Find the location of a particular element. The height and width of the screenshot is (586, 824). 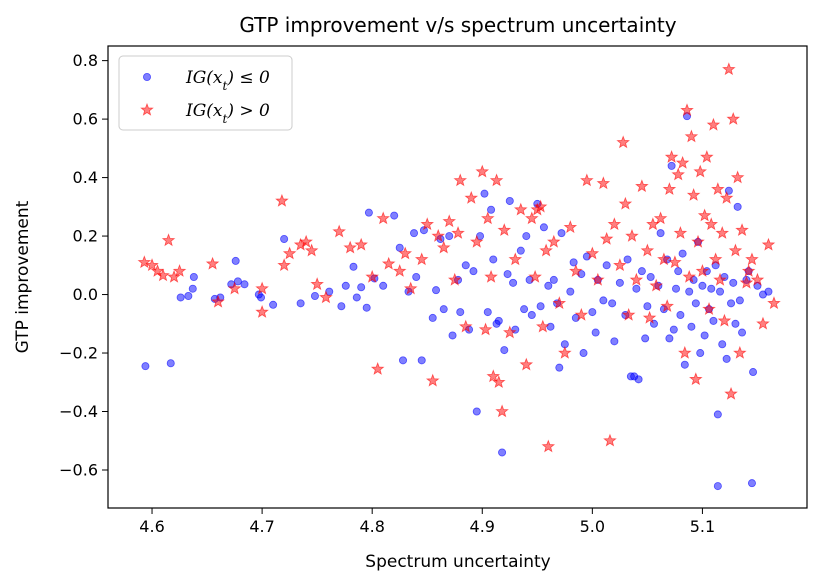

x-tick-label: 5.0 is located at coordinates (592, 526).